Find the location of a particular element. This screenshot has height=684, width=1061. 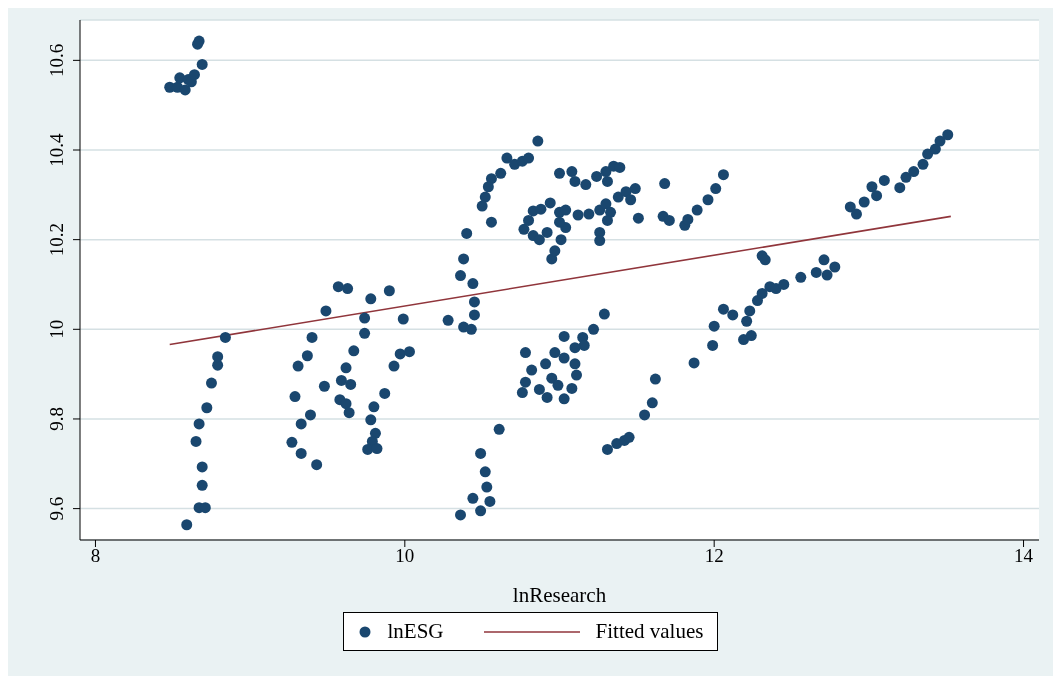

x-tick-label: 10 is located at coordinates (405, 556).